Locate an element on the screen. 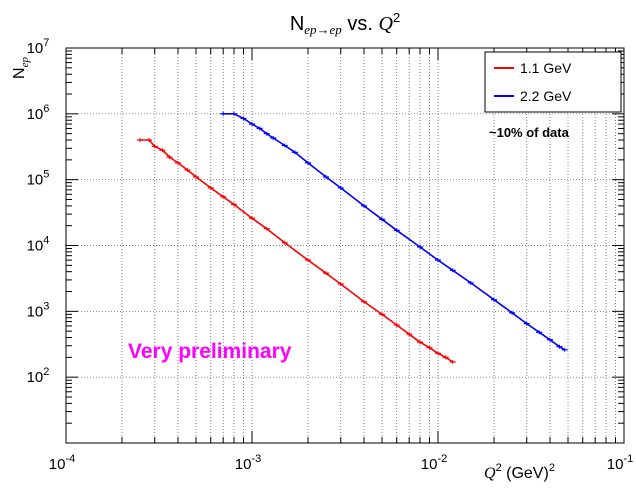  x-tick-label: 10⁻³ is located at coordinates (248, 463).